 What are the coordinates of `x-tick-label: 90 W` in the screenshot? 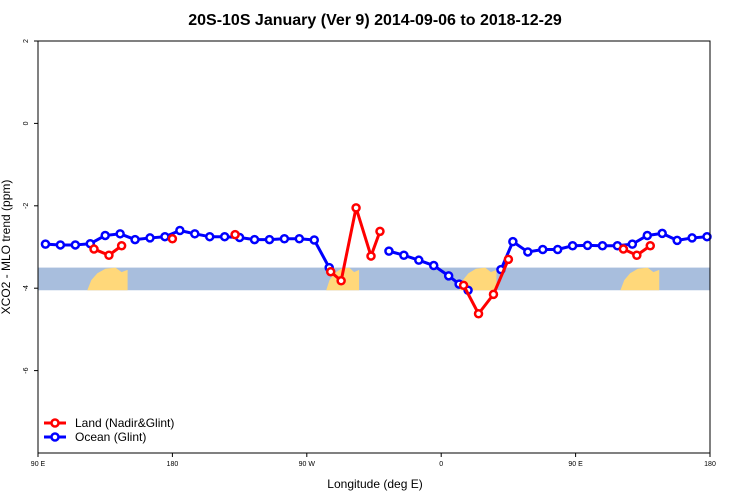 It's located at (307, 464).